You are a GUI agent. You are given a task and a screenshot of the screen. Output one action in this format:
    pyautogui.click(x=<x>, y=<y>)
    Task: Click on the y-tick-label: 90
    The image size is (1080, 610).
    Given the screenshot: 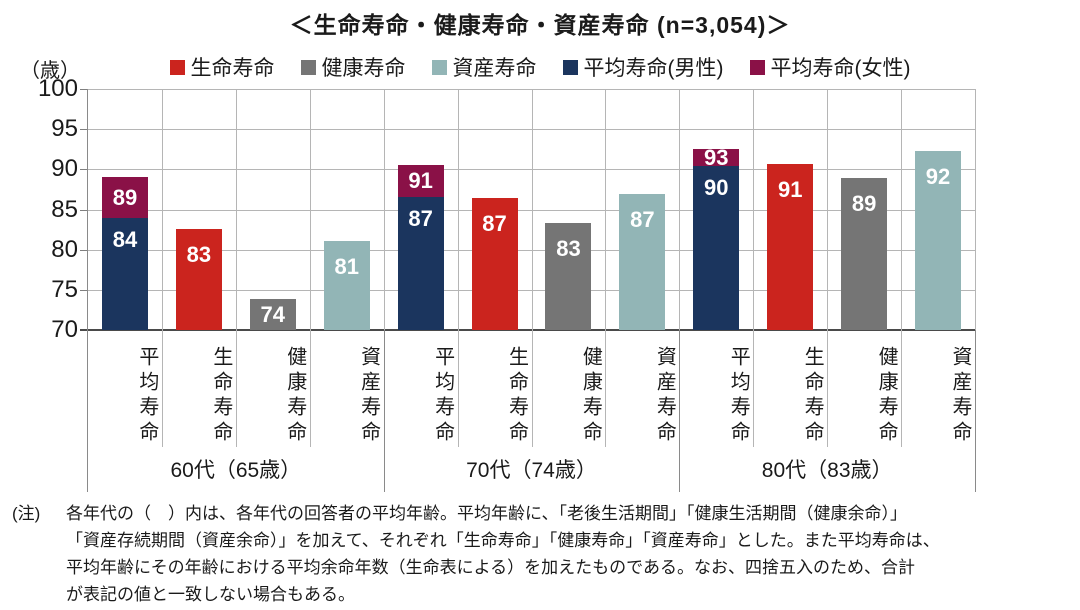 What is the action you would take?
    pyautogui.click(x=64, y=169)
    